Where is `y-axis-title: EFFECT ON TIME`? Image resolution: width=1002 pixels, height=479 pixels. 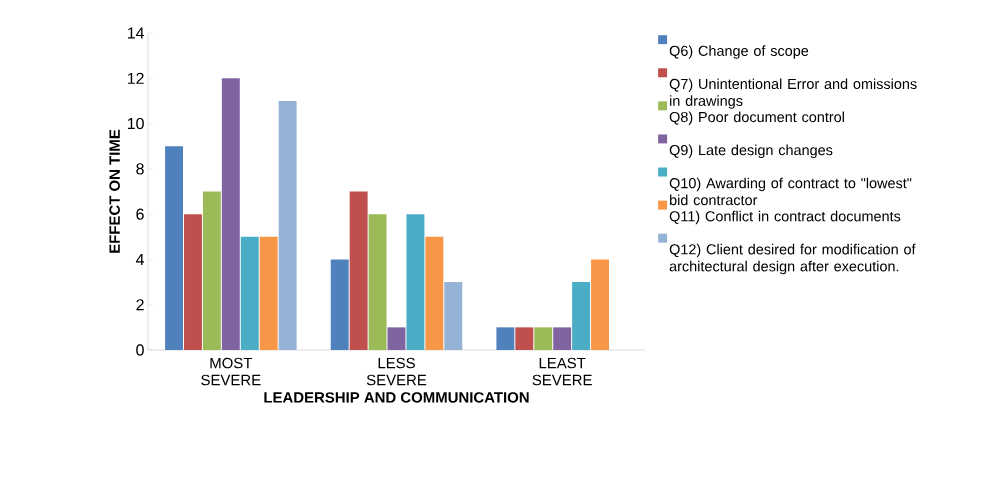 y-axis-title: EFFECT ON TIME is located at coordinates (114, 191).